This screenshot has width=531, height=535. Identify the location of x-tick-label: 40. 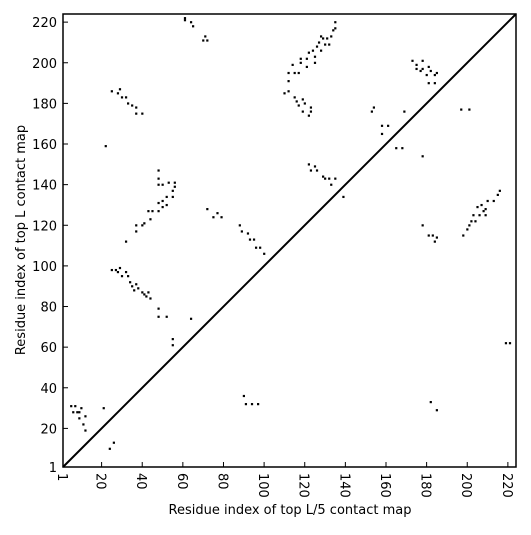
(140, 481).